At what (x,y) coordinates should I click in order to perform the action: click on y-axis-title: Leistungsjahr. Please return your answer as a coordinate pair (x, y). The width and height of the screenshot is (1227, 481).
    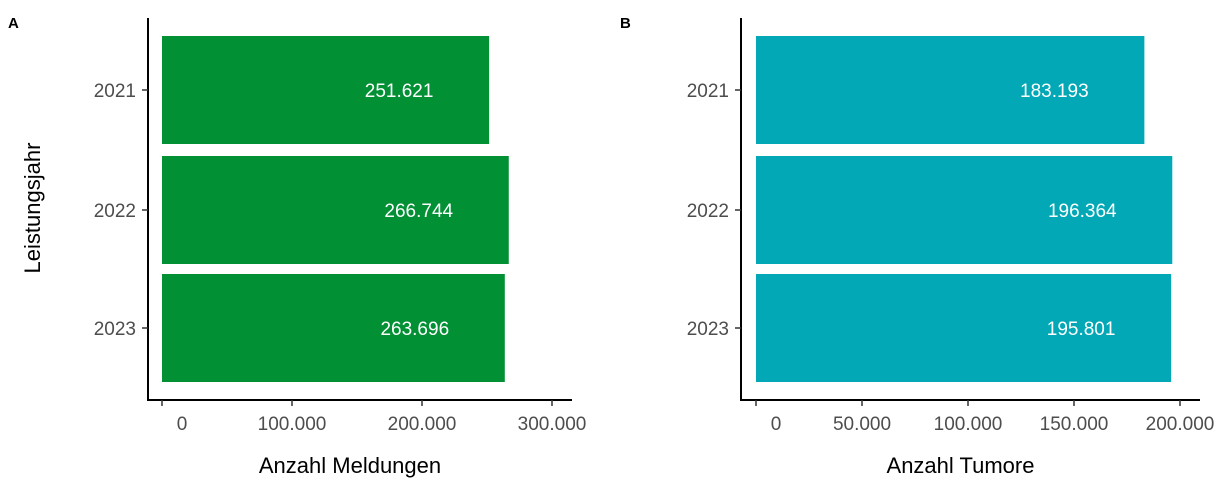
    Looking at the image, I should click on (32, 208).